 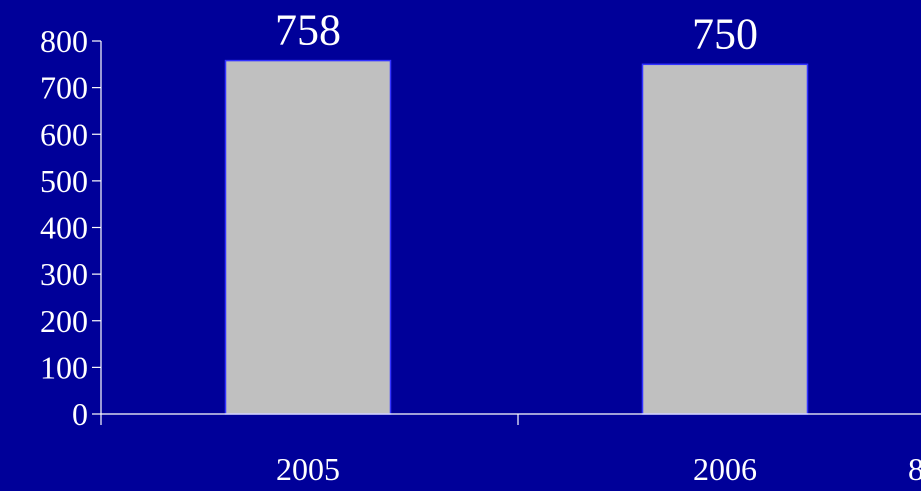 What do you see at coordinates (64, 228) in the screenshot?
I see `y-tick-label-400: 400` at bounding box center [64, 228].